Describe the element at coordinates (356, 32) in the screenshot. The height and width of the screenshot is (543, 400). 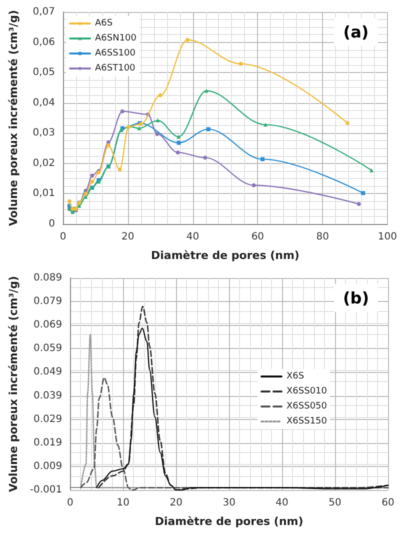
I see `annotation: (a)` at that location.